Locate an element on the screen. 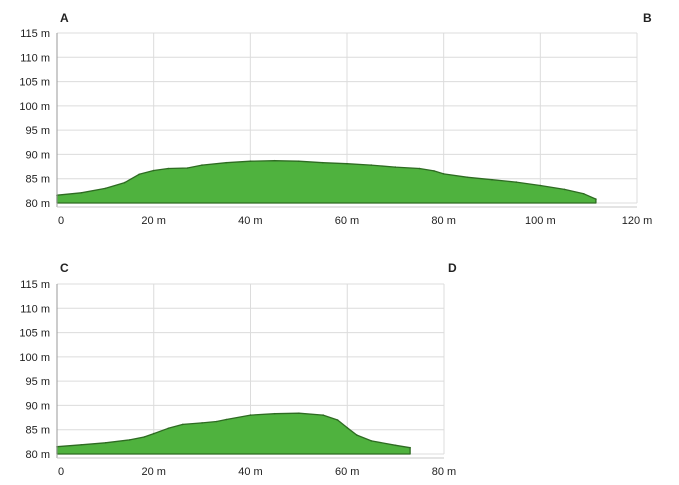  profile-start-label: A is located at coordinates (64, 18).